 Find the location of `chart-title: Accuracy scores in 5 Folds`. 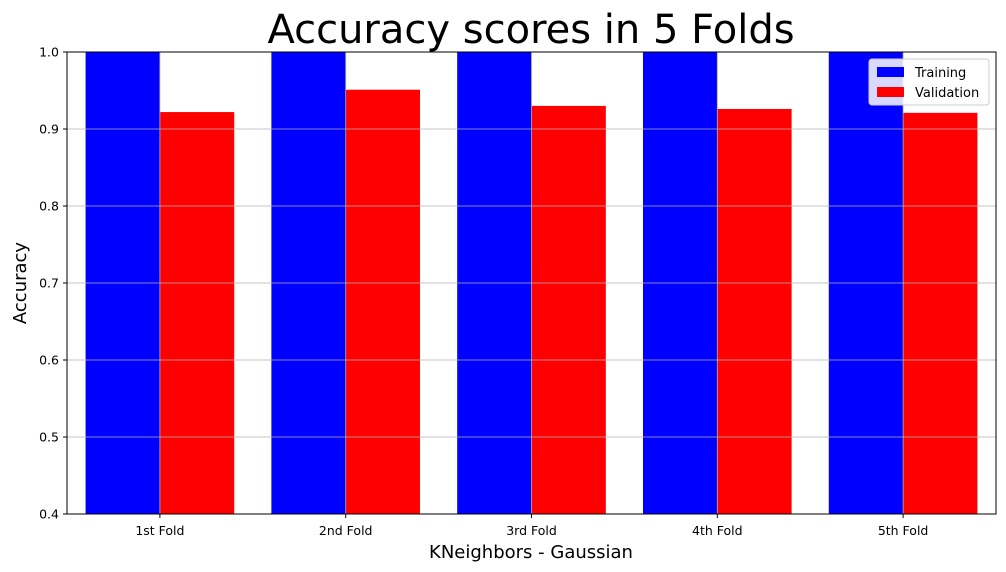

chart-title: Accuracy scores in 5 Folds is located at coordinates (530, 30).